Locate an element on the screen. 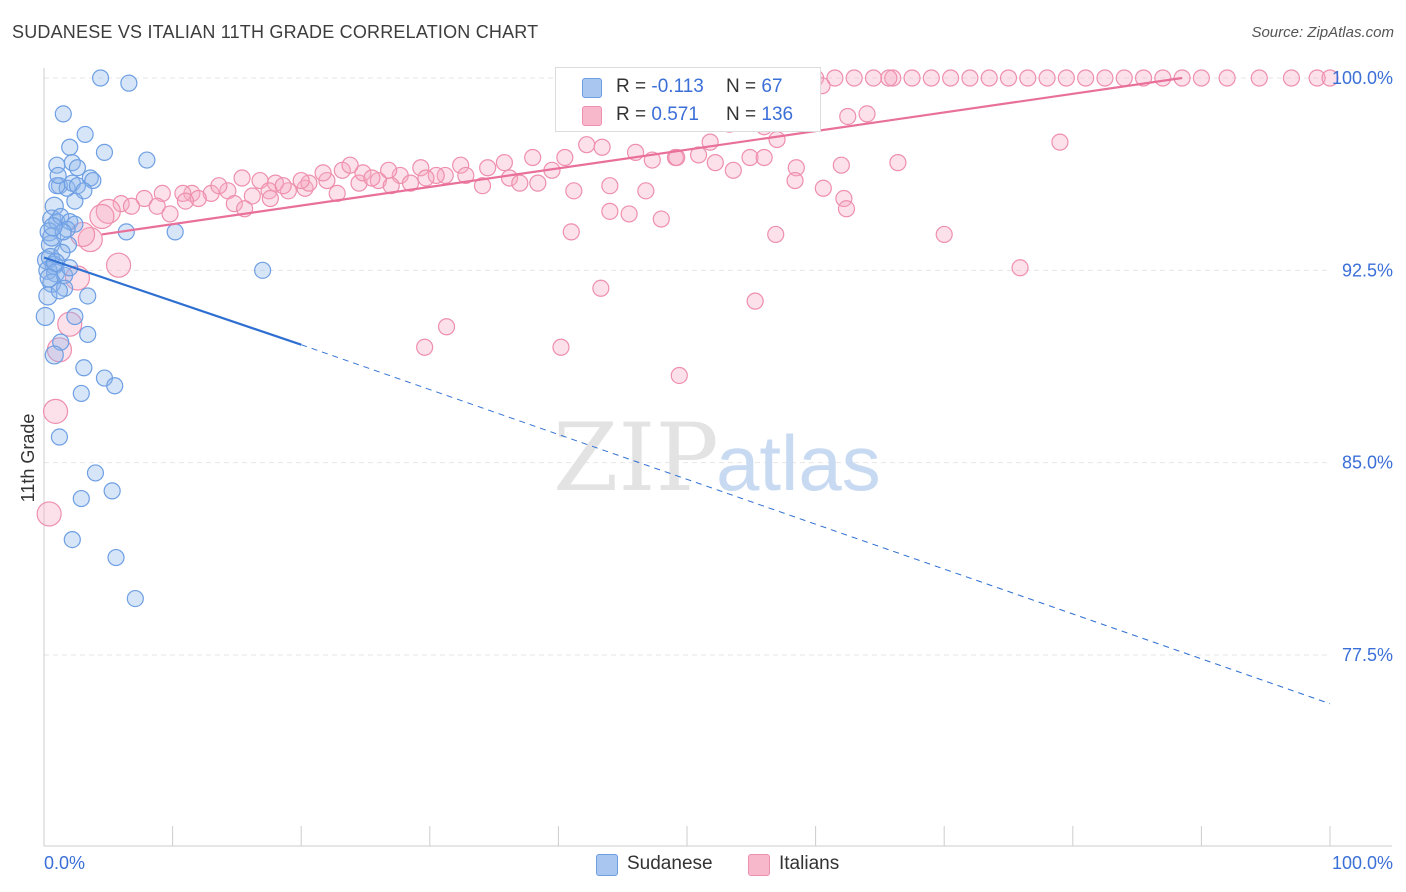 Image resolution: width=1406 pixels, height=892 pixels. legend-swatch-sudanese is located at coordinates (592, 88).